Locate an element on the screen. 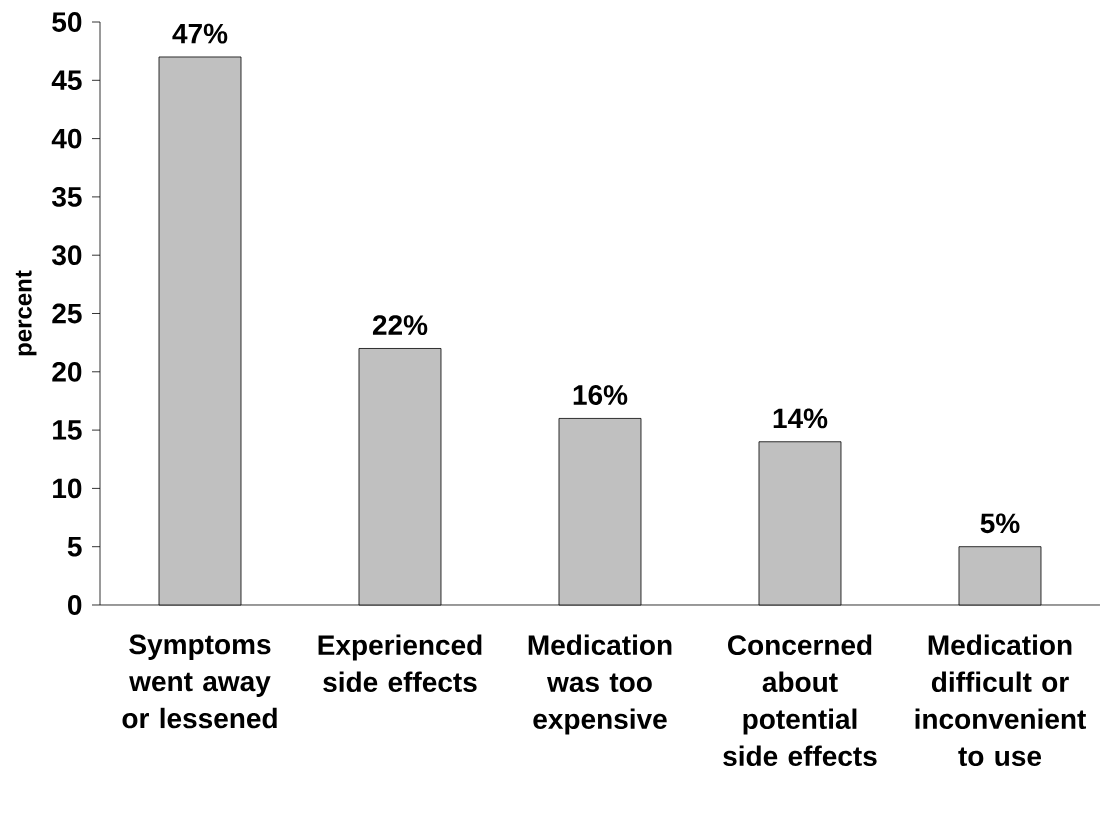 Image resolution: width=1109 pixels, height=835 pixels. data-label: 47% is located at coordinates (200, 33).